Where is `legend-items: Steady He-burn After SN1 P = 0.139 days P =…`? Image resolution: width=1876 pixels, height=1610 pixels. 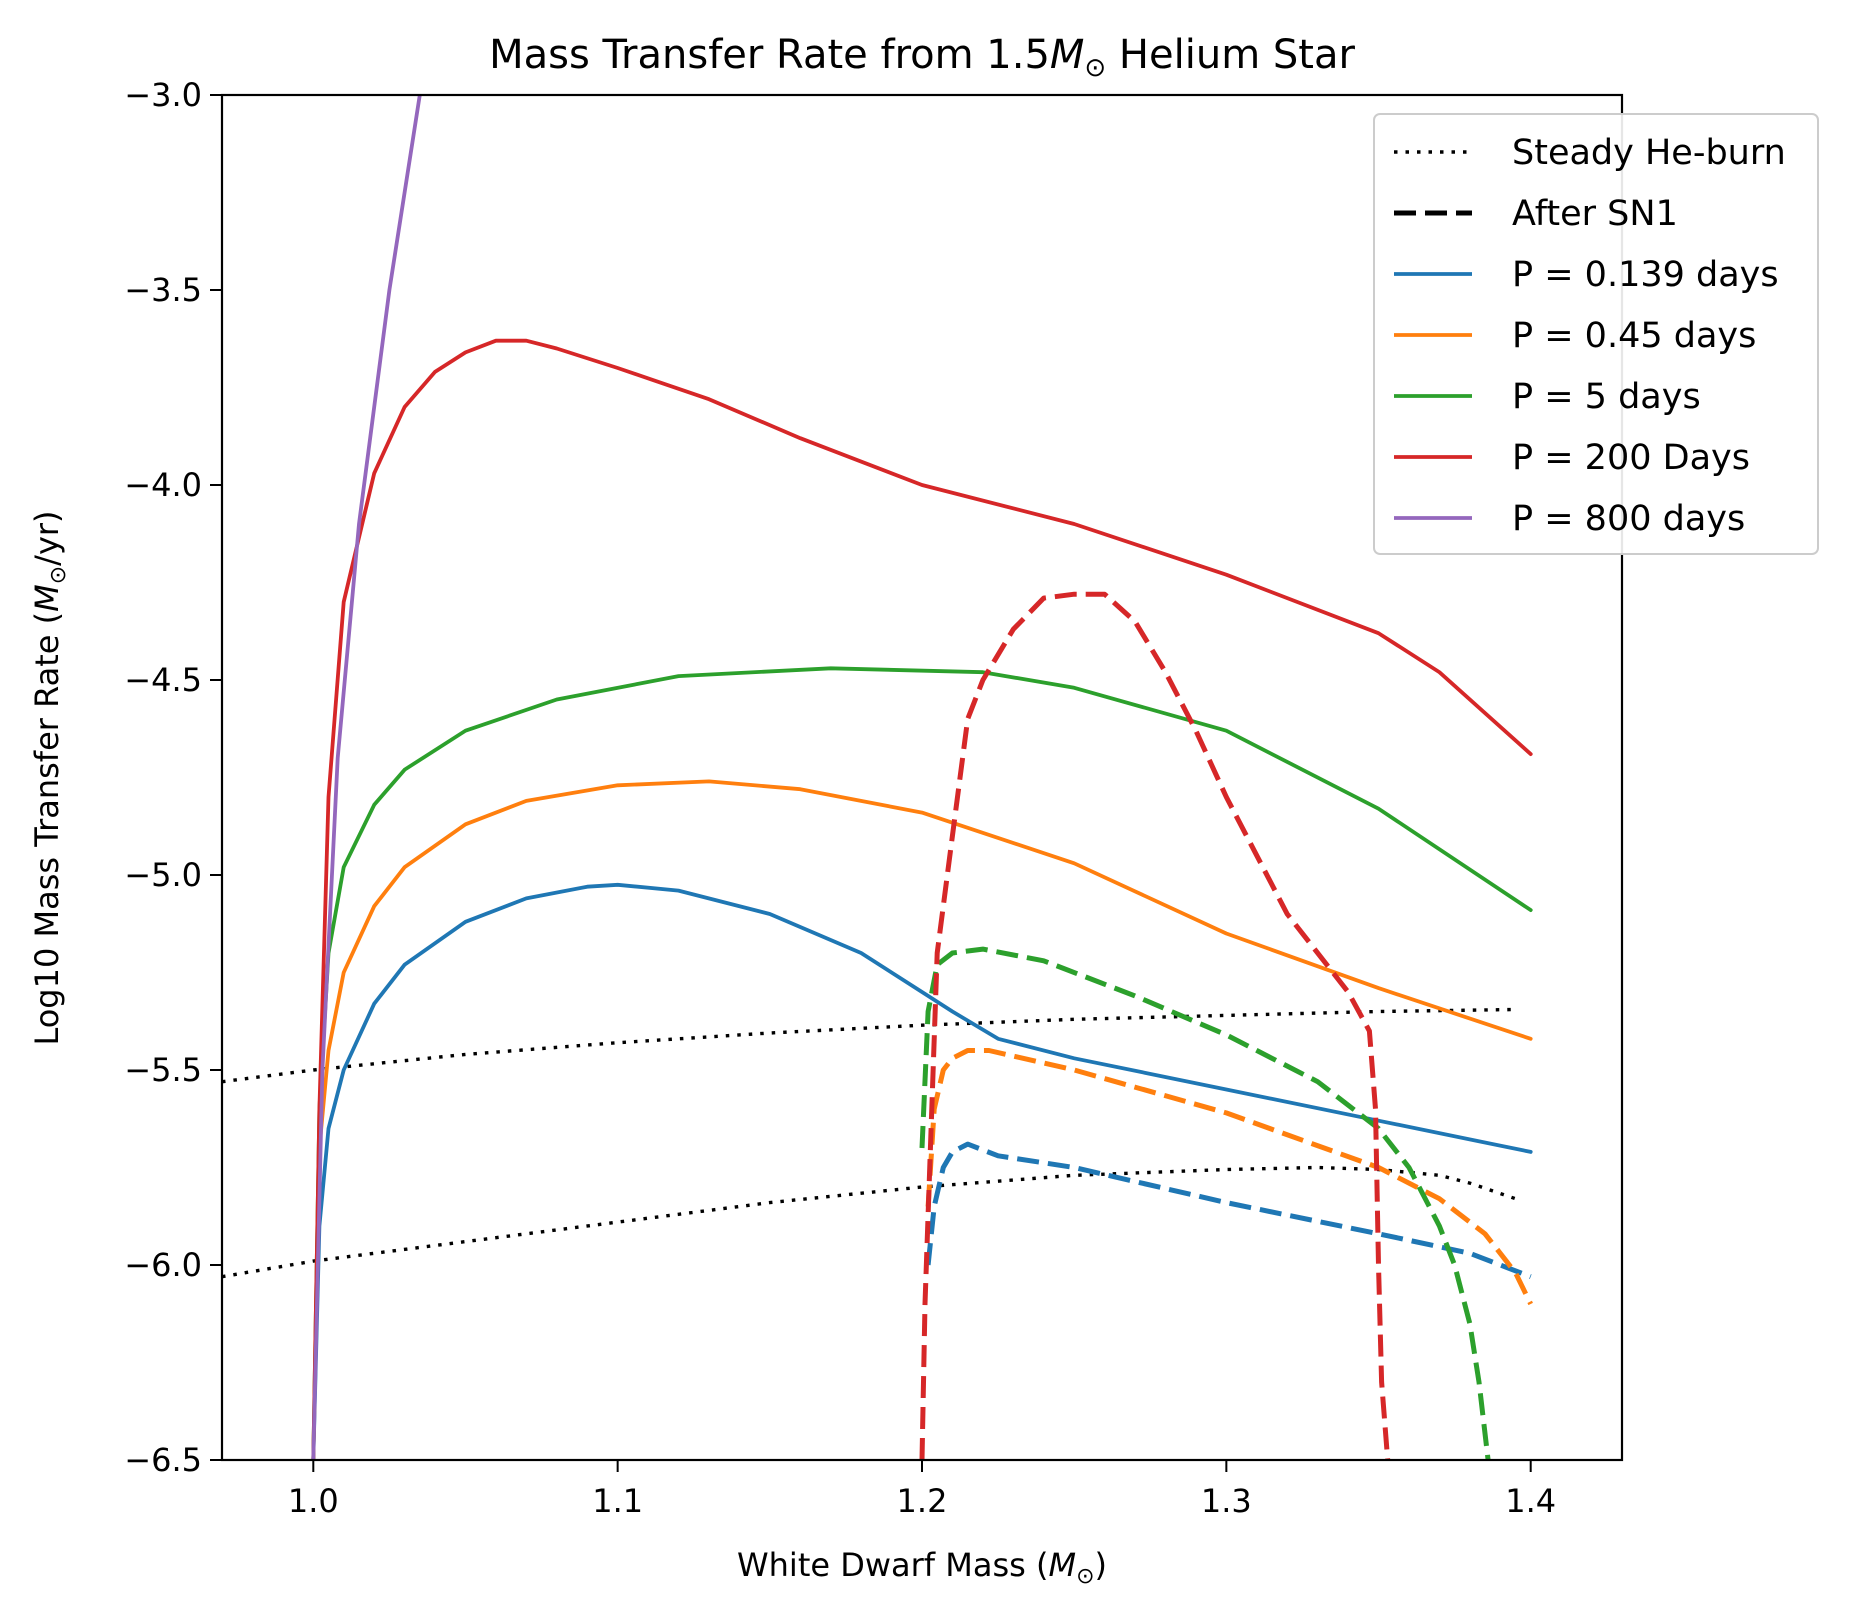
legend-items: Steady He-burn After SN1 P = 0.139 days P =… is located at coordinates (1590, 336).